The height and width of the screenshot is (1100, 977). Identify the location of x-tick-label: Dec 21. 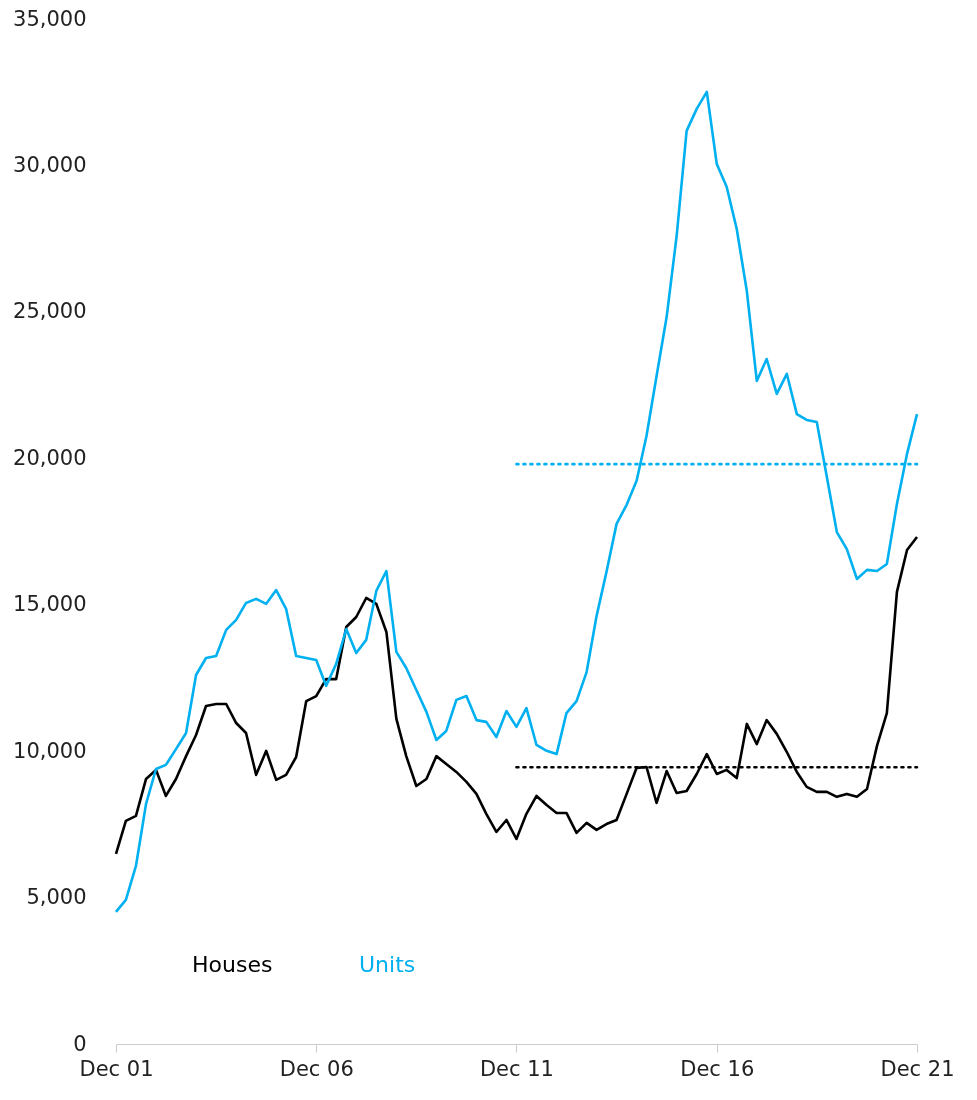
(917, 1068).